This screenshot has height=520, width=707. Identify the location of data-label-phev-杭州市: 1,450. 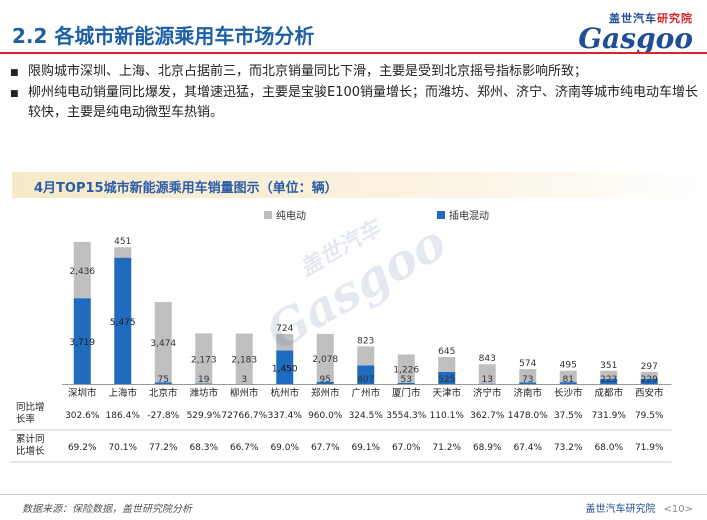
(285, 369).